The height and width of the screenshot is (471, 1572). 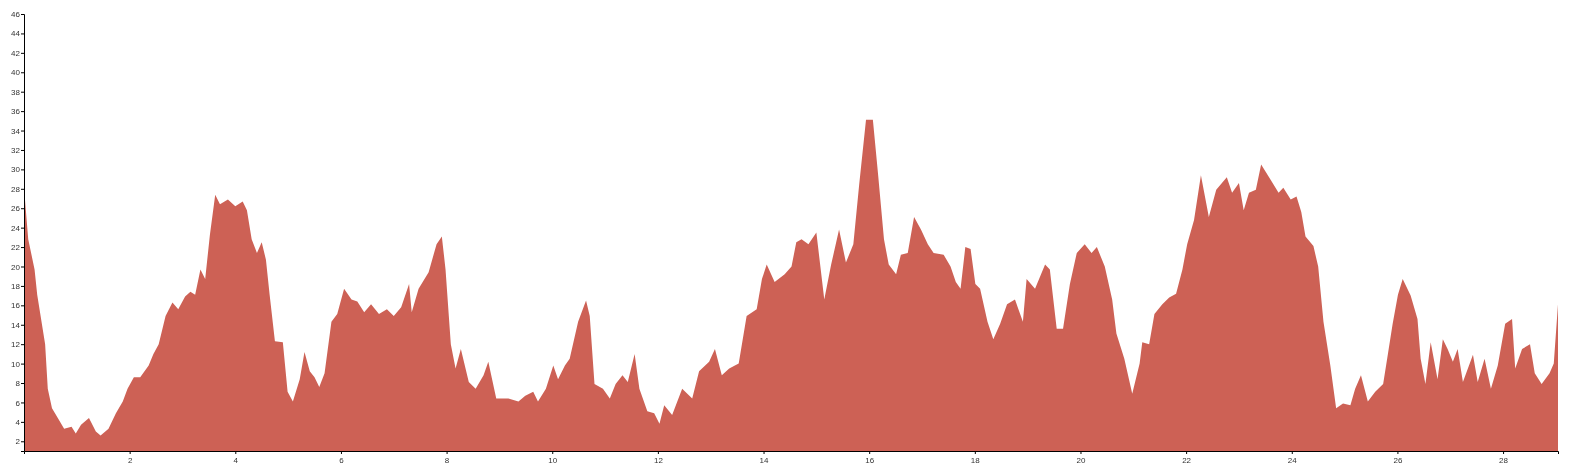 I want to click on x-tick-label: 18, so click(x=975, y=460).